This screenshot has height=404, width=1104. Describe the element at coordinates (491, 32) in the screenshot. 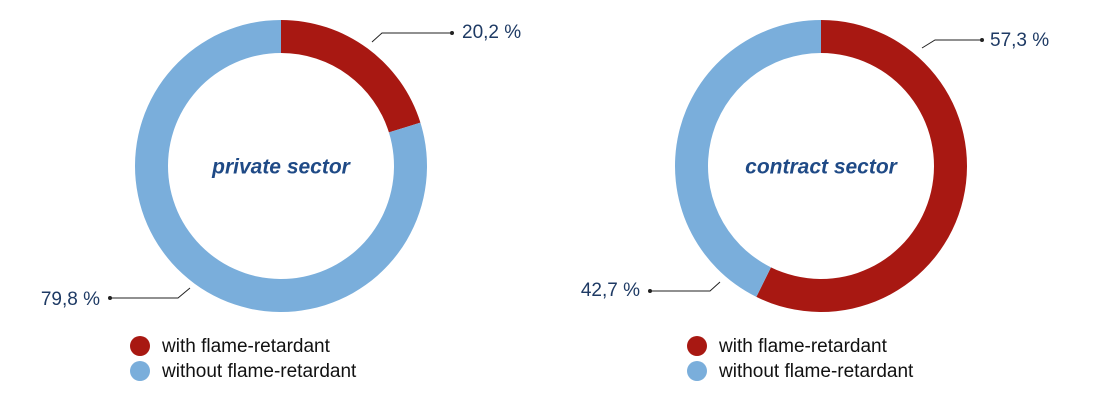

I see `data-label: 20,2 %` at that location.